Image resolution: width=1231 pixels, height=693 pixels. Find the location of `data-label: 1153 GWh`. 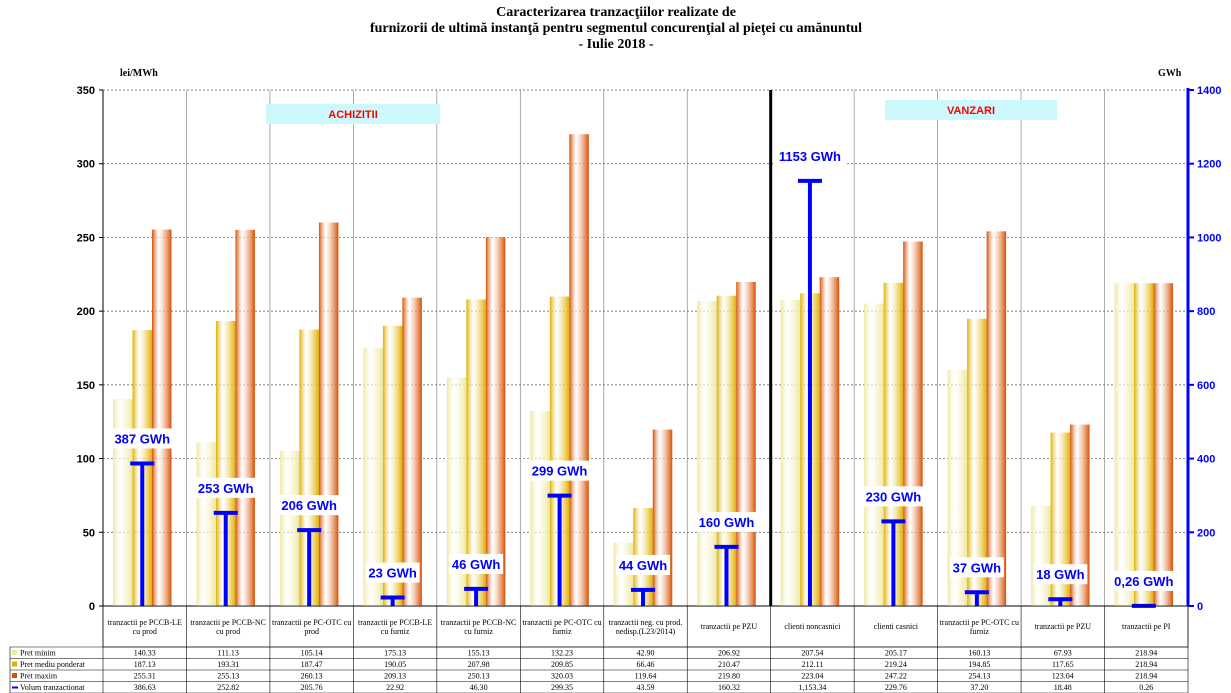

data-label: 1153 GWh is located at coordinates (810, 156).